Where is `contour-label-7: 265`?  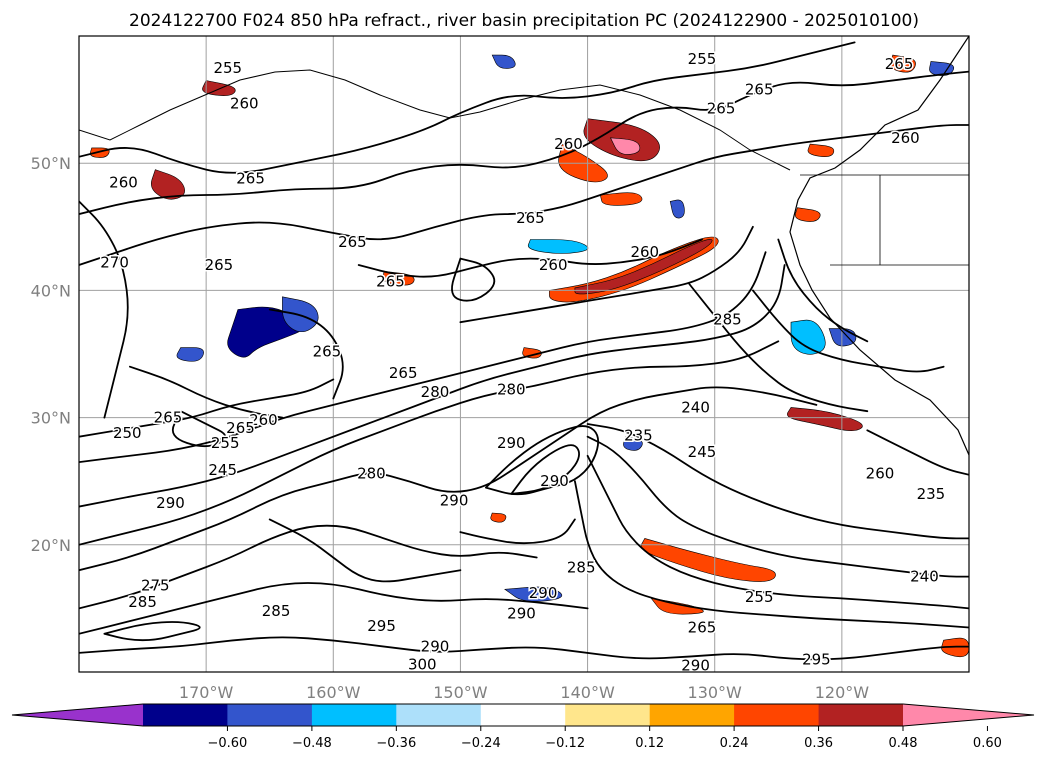
contour-label-7: 265 is located at coordinates (390, 282).